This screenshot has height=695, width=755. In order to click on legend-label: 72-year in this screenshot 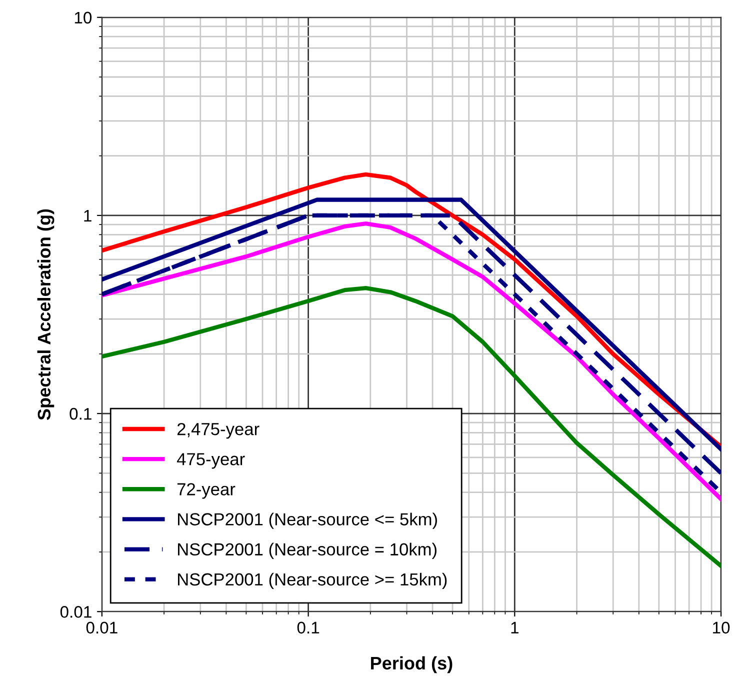, I will do `click(206, 491)`.